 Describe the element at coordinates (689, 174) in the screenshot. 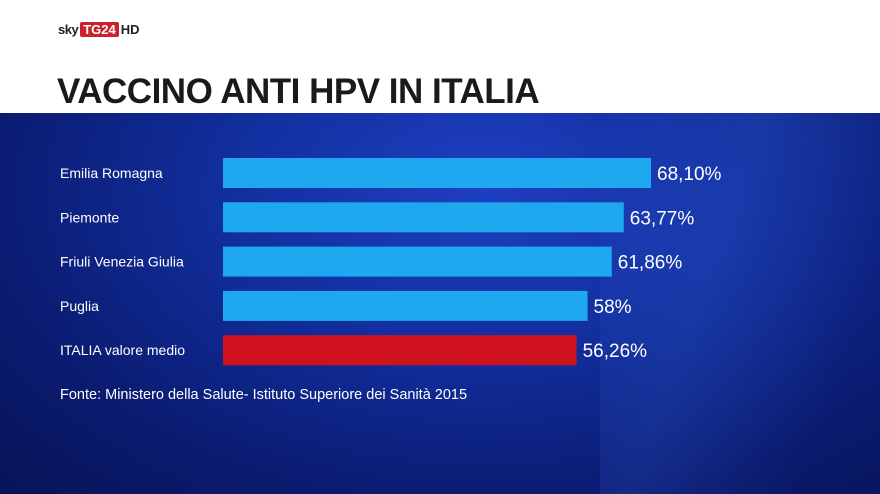

I see `value-label: 68,10%` at that location.